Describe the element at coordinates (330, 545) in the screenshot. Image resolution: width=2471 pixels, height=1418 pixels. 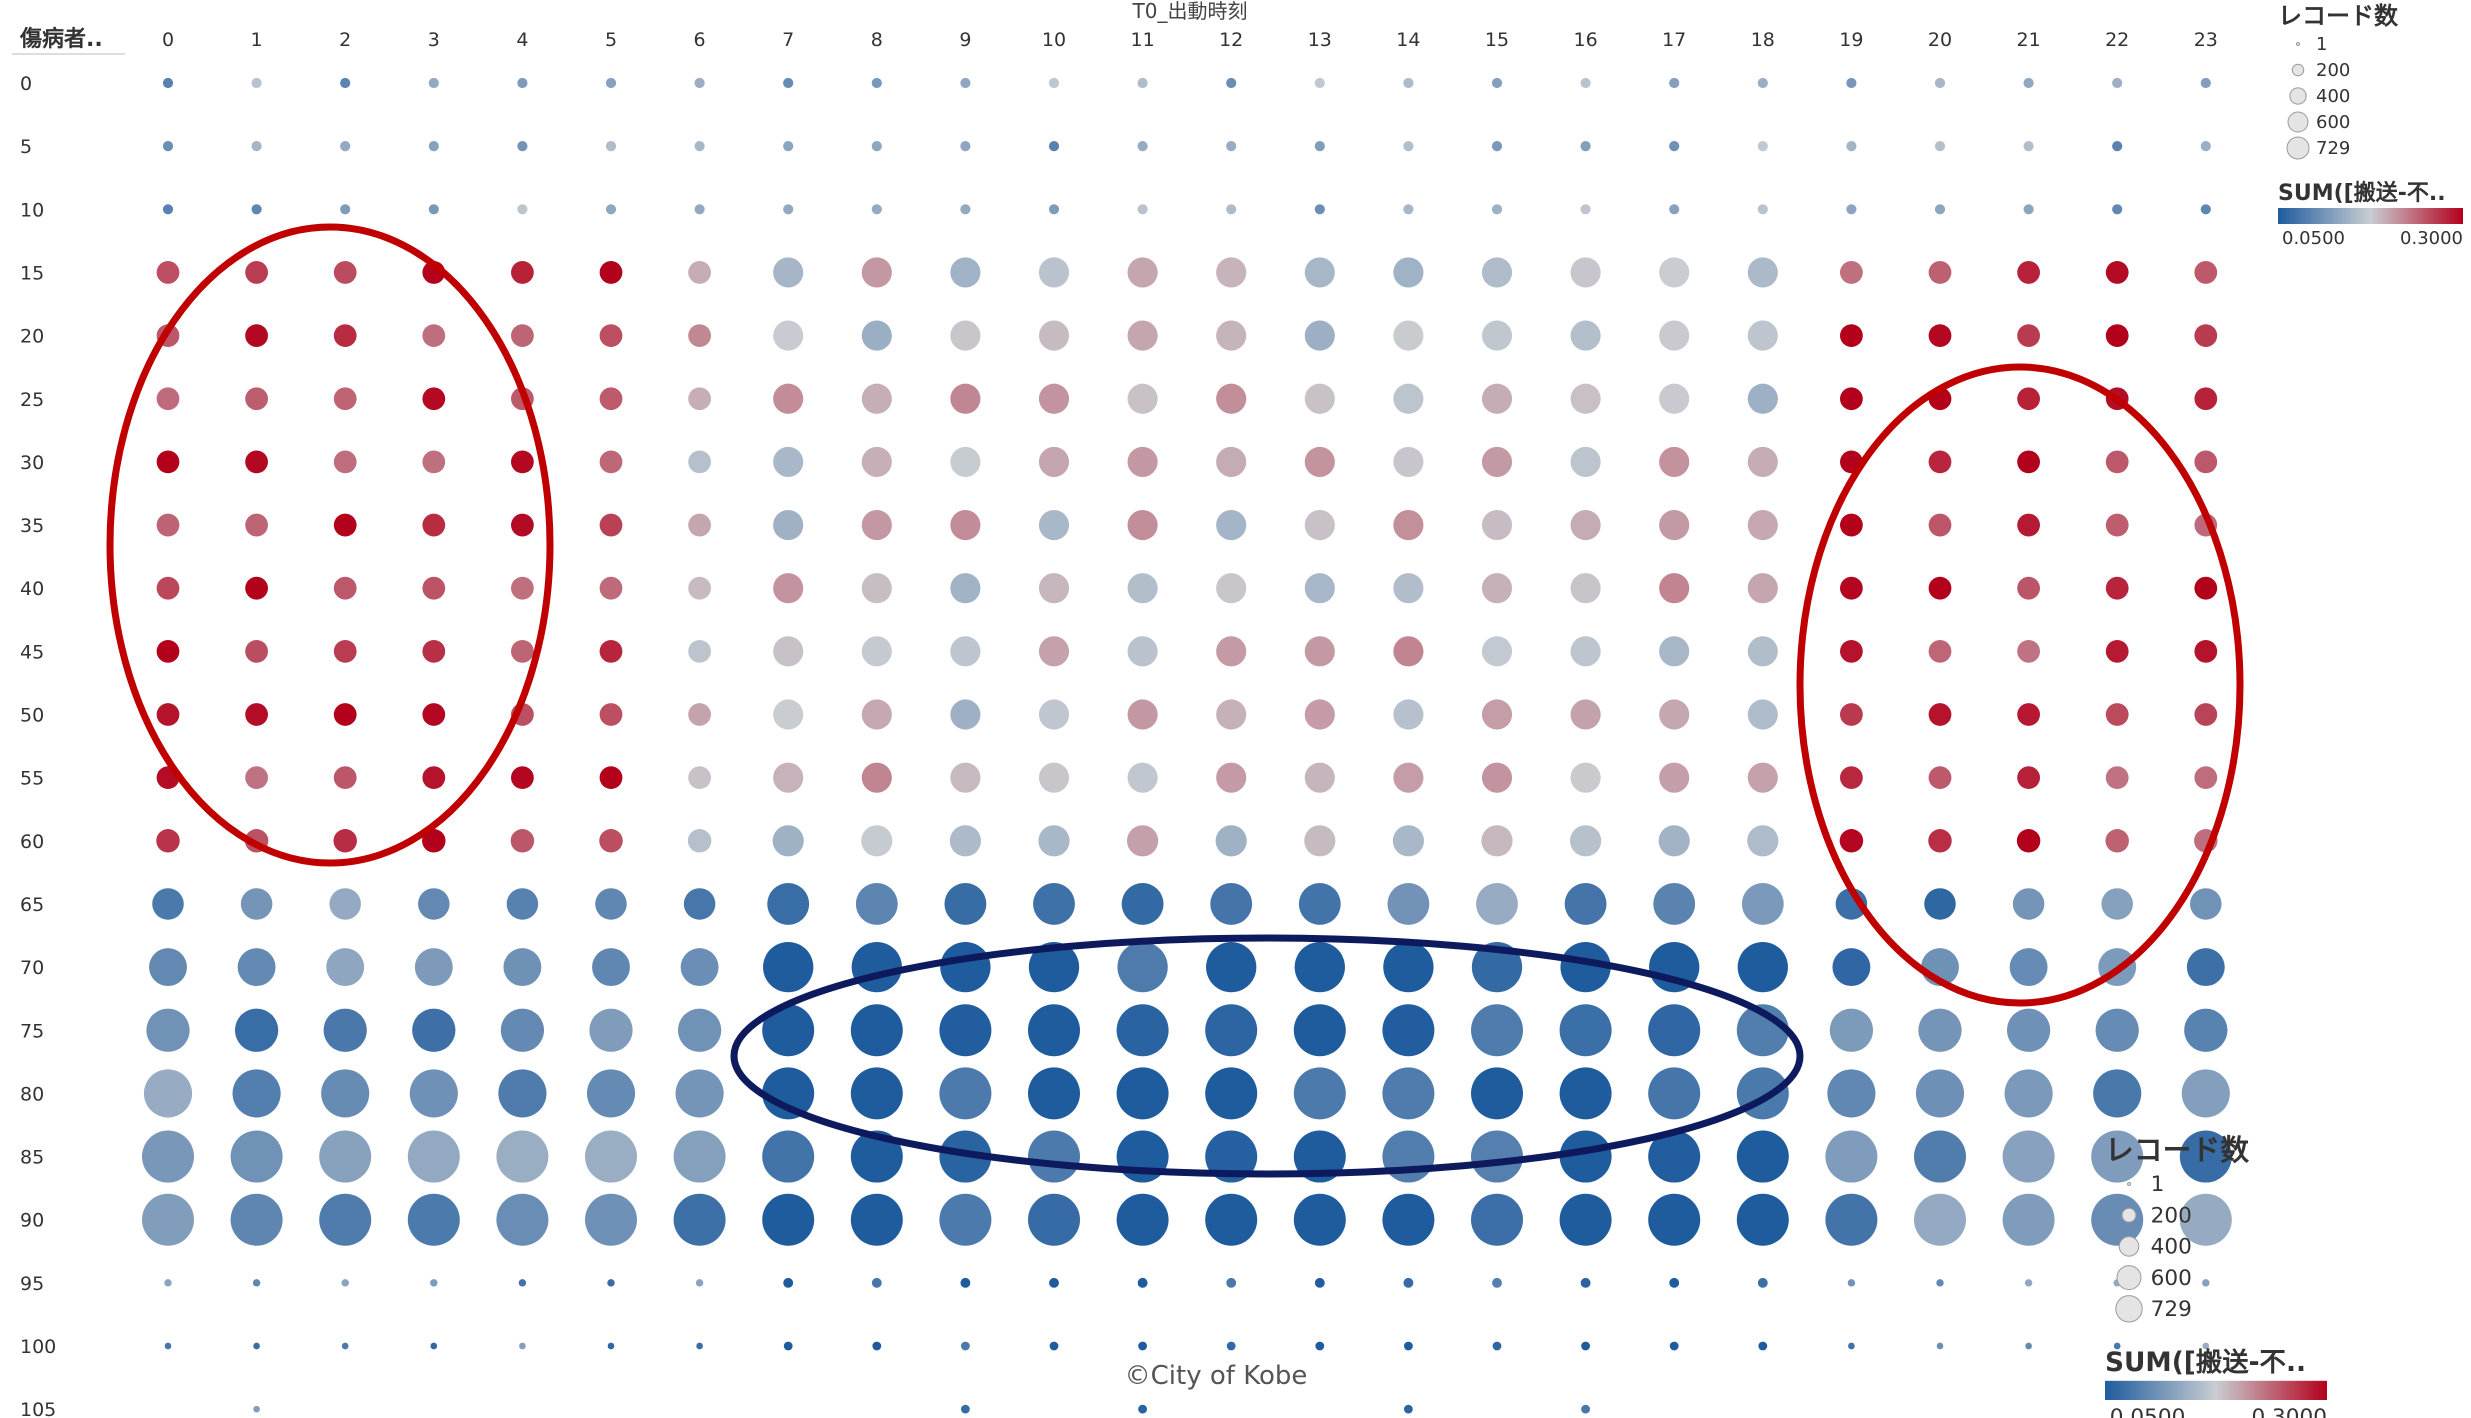
I see `annotation-ellipse-late-night` at that location.